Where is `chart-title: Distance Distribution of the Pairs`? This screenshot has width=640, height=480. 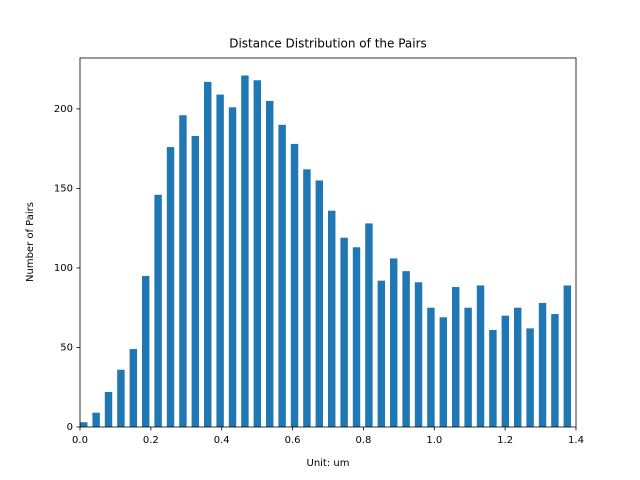 chart-title: Distance Distribution of the Pairs is located at coordinates (328, 44).